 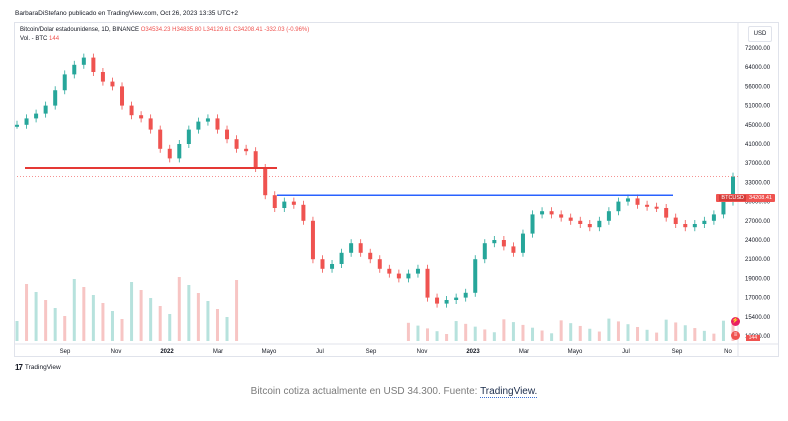 I want to click on volume-value: 144, so click(x=54, y=39).